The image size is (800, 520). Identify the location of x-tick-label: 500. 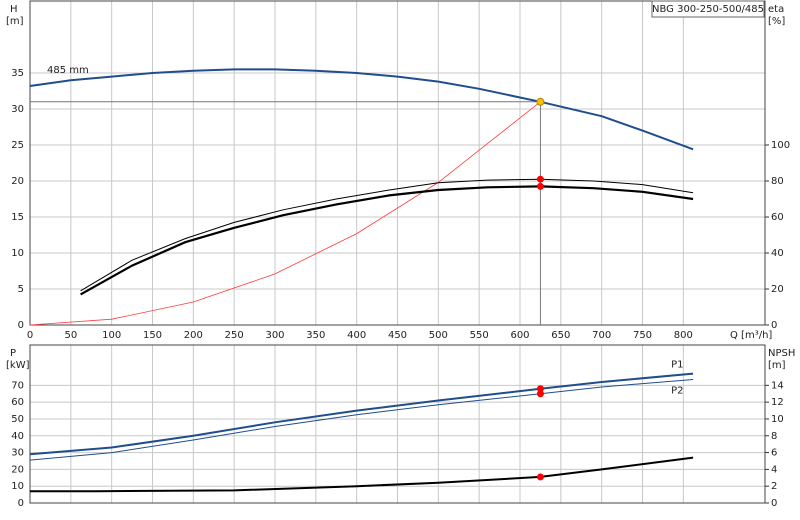
(438, 335).